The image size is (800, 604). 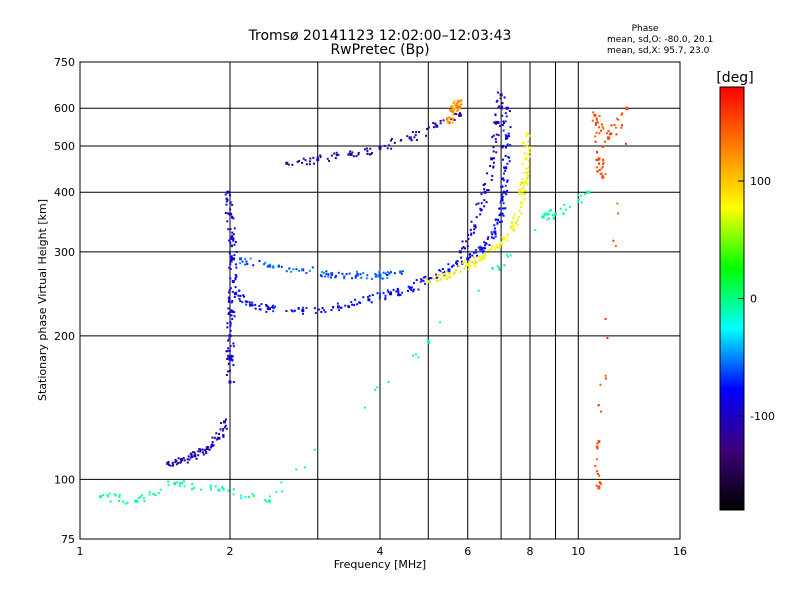 I want to click on x-tick-label: 6, so click(x=467, y=551).